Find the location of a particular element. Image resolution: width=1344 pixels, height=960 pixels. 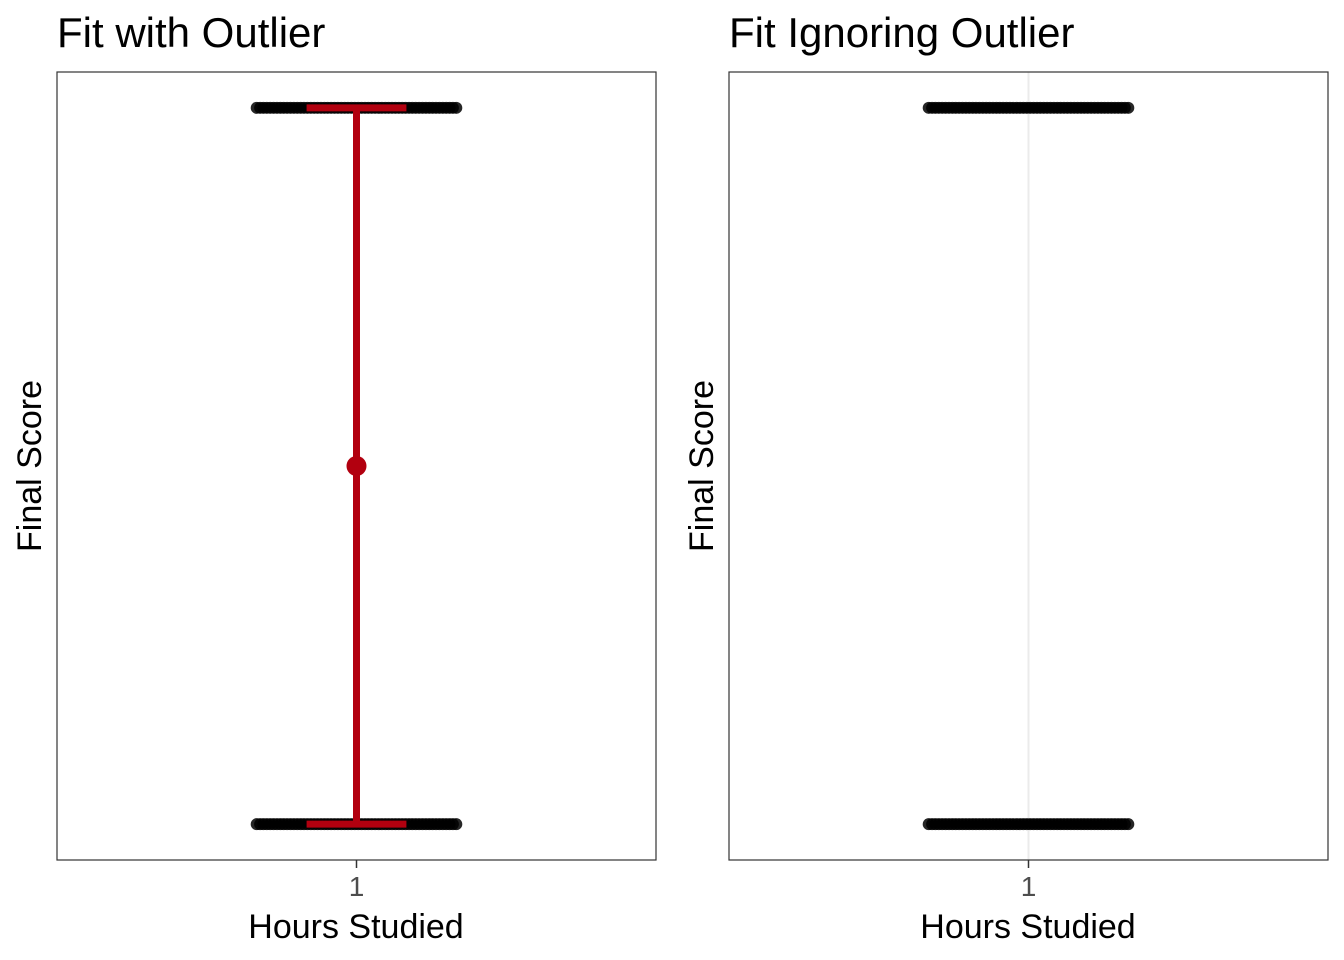

mean-point is located at coordinates (356, 466).